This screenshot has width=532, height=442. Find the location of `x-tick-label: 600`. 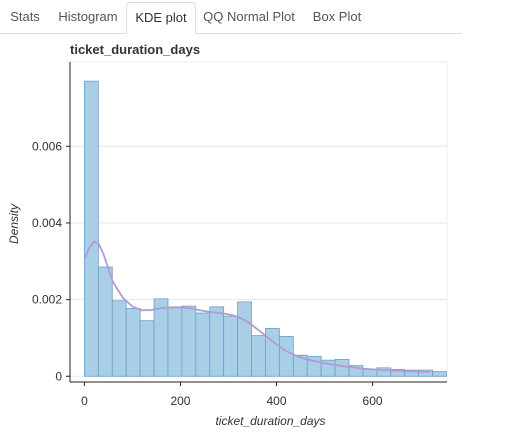

x-tick-label: 600 is located at coordinates (373, 401).